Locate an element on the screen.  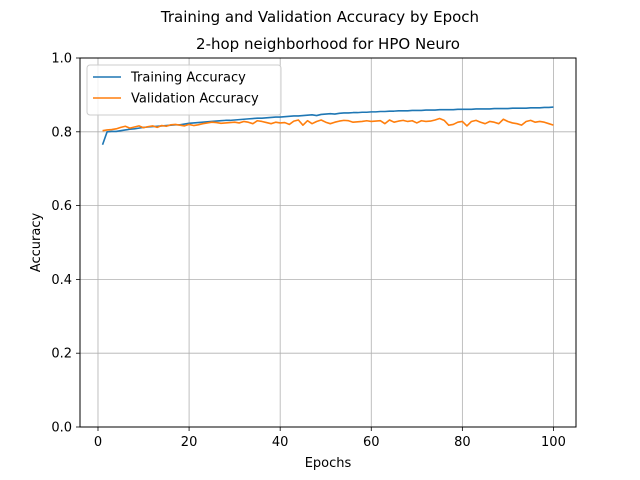
legend-box is located at coordinates (184, 90).